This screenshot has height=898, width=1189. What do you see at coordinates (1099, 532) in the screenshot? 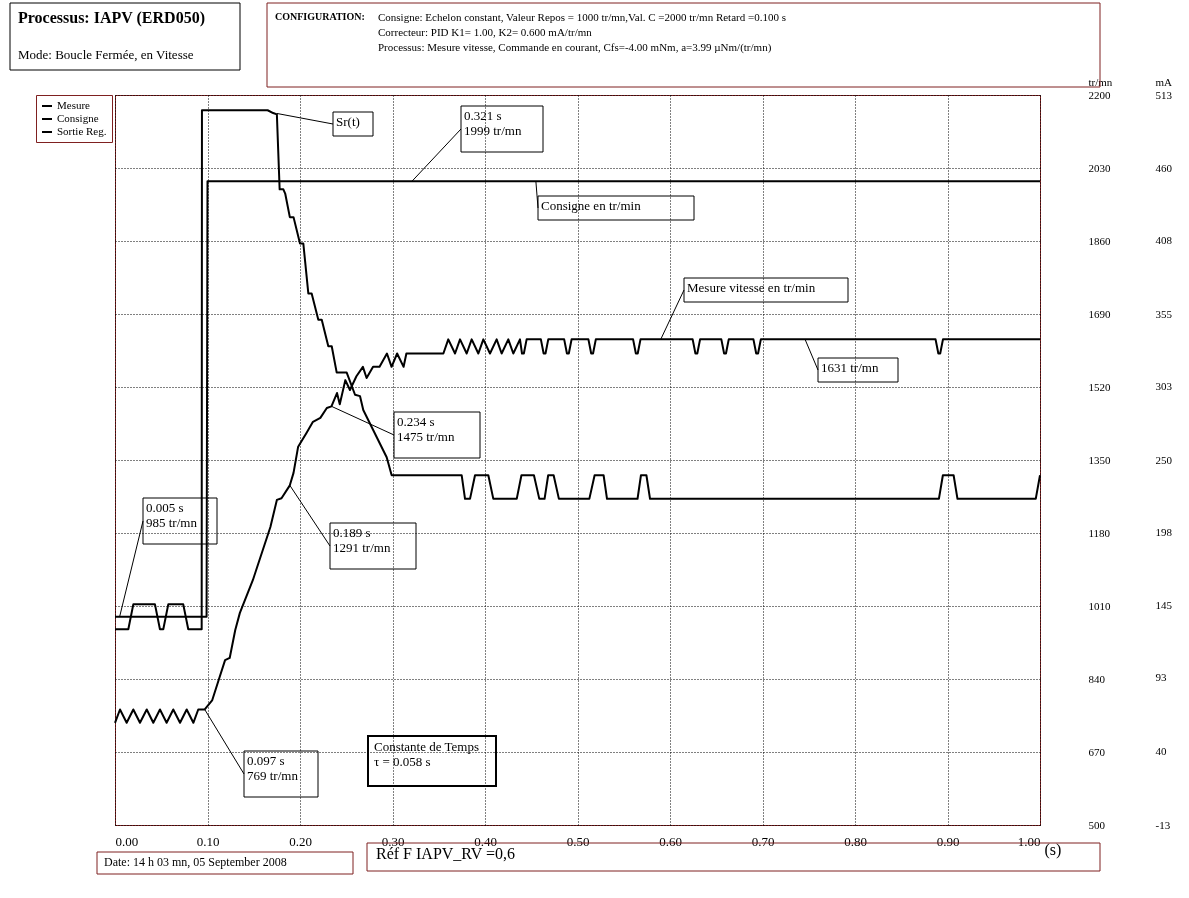
I see `y-tick-label: 1180` at bounding box center [1099, 532].